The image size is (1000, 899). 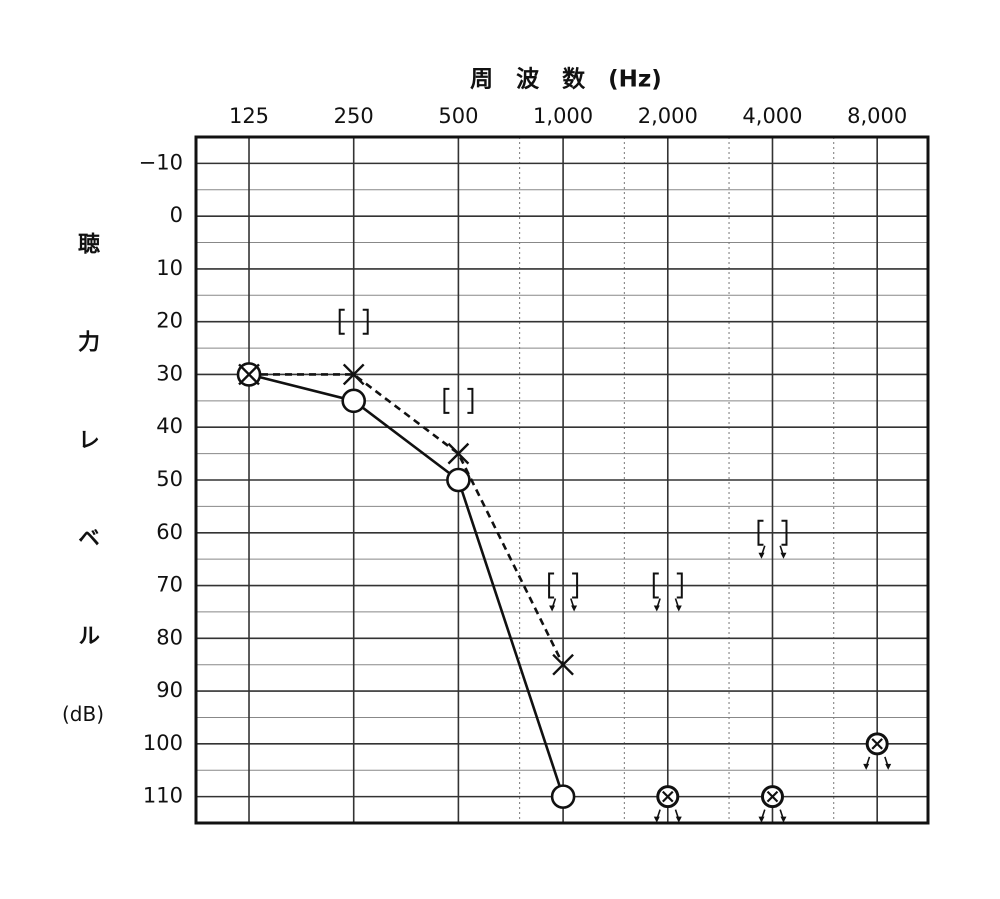 What do you see at coordinates (169, 690) in the screenshot?
I see `y-tick-label: 90` at bounding box center [169, 690].